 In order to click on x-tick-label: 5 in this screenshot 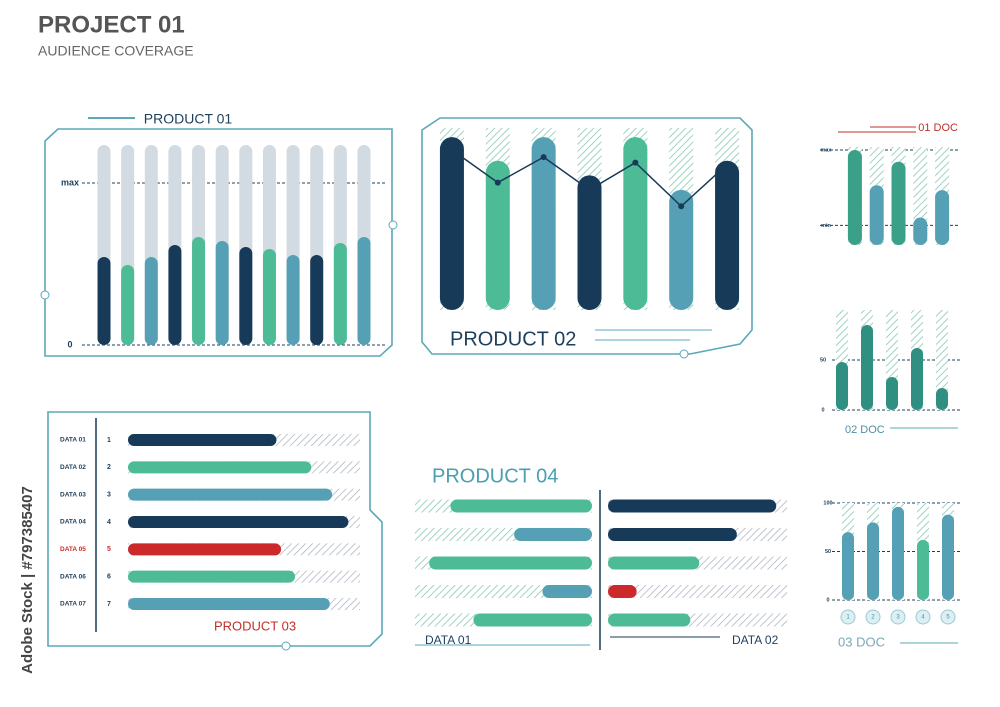, I will do `click(948, 618)`.